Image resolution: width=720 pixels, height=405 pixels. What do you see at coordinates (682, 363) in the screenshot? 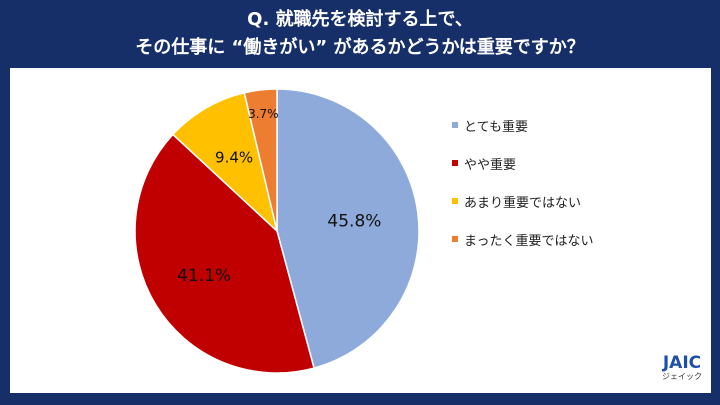
I see `logo-mark: JAIC` at bounding box center [682, 363].